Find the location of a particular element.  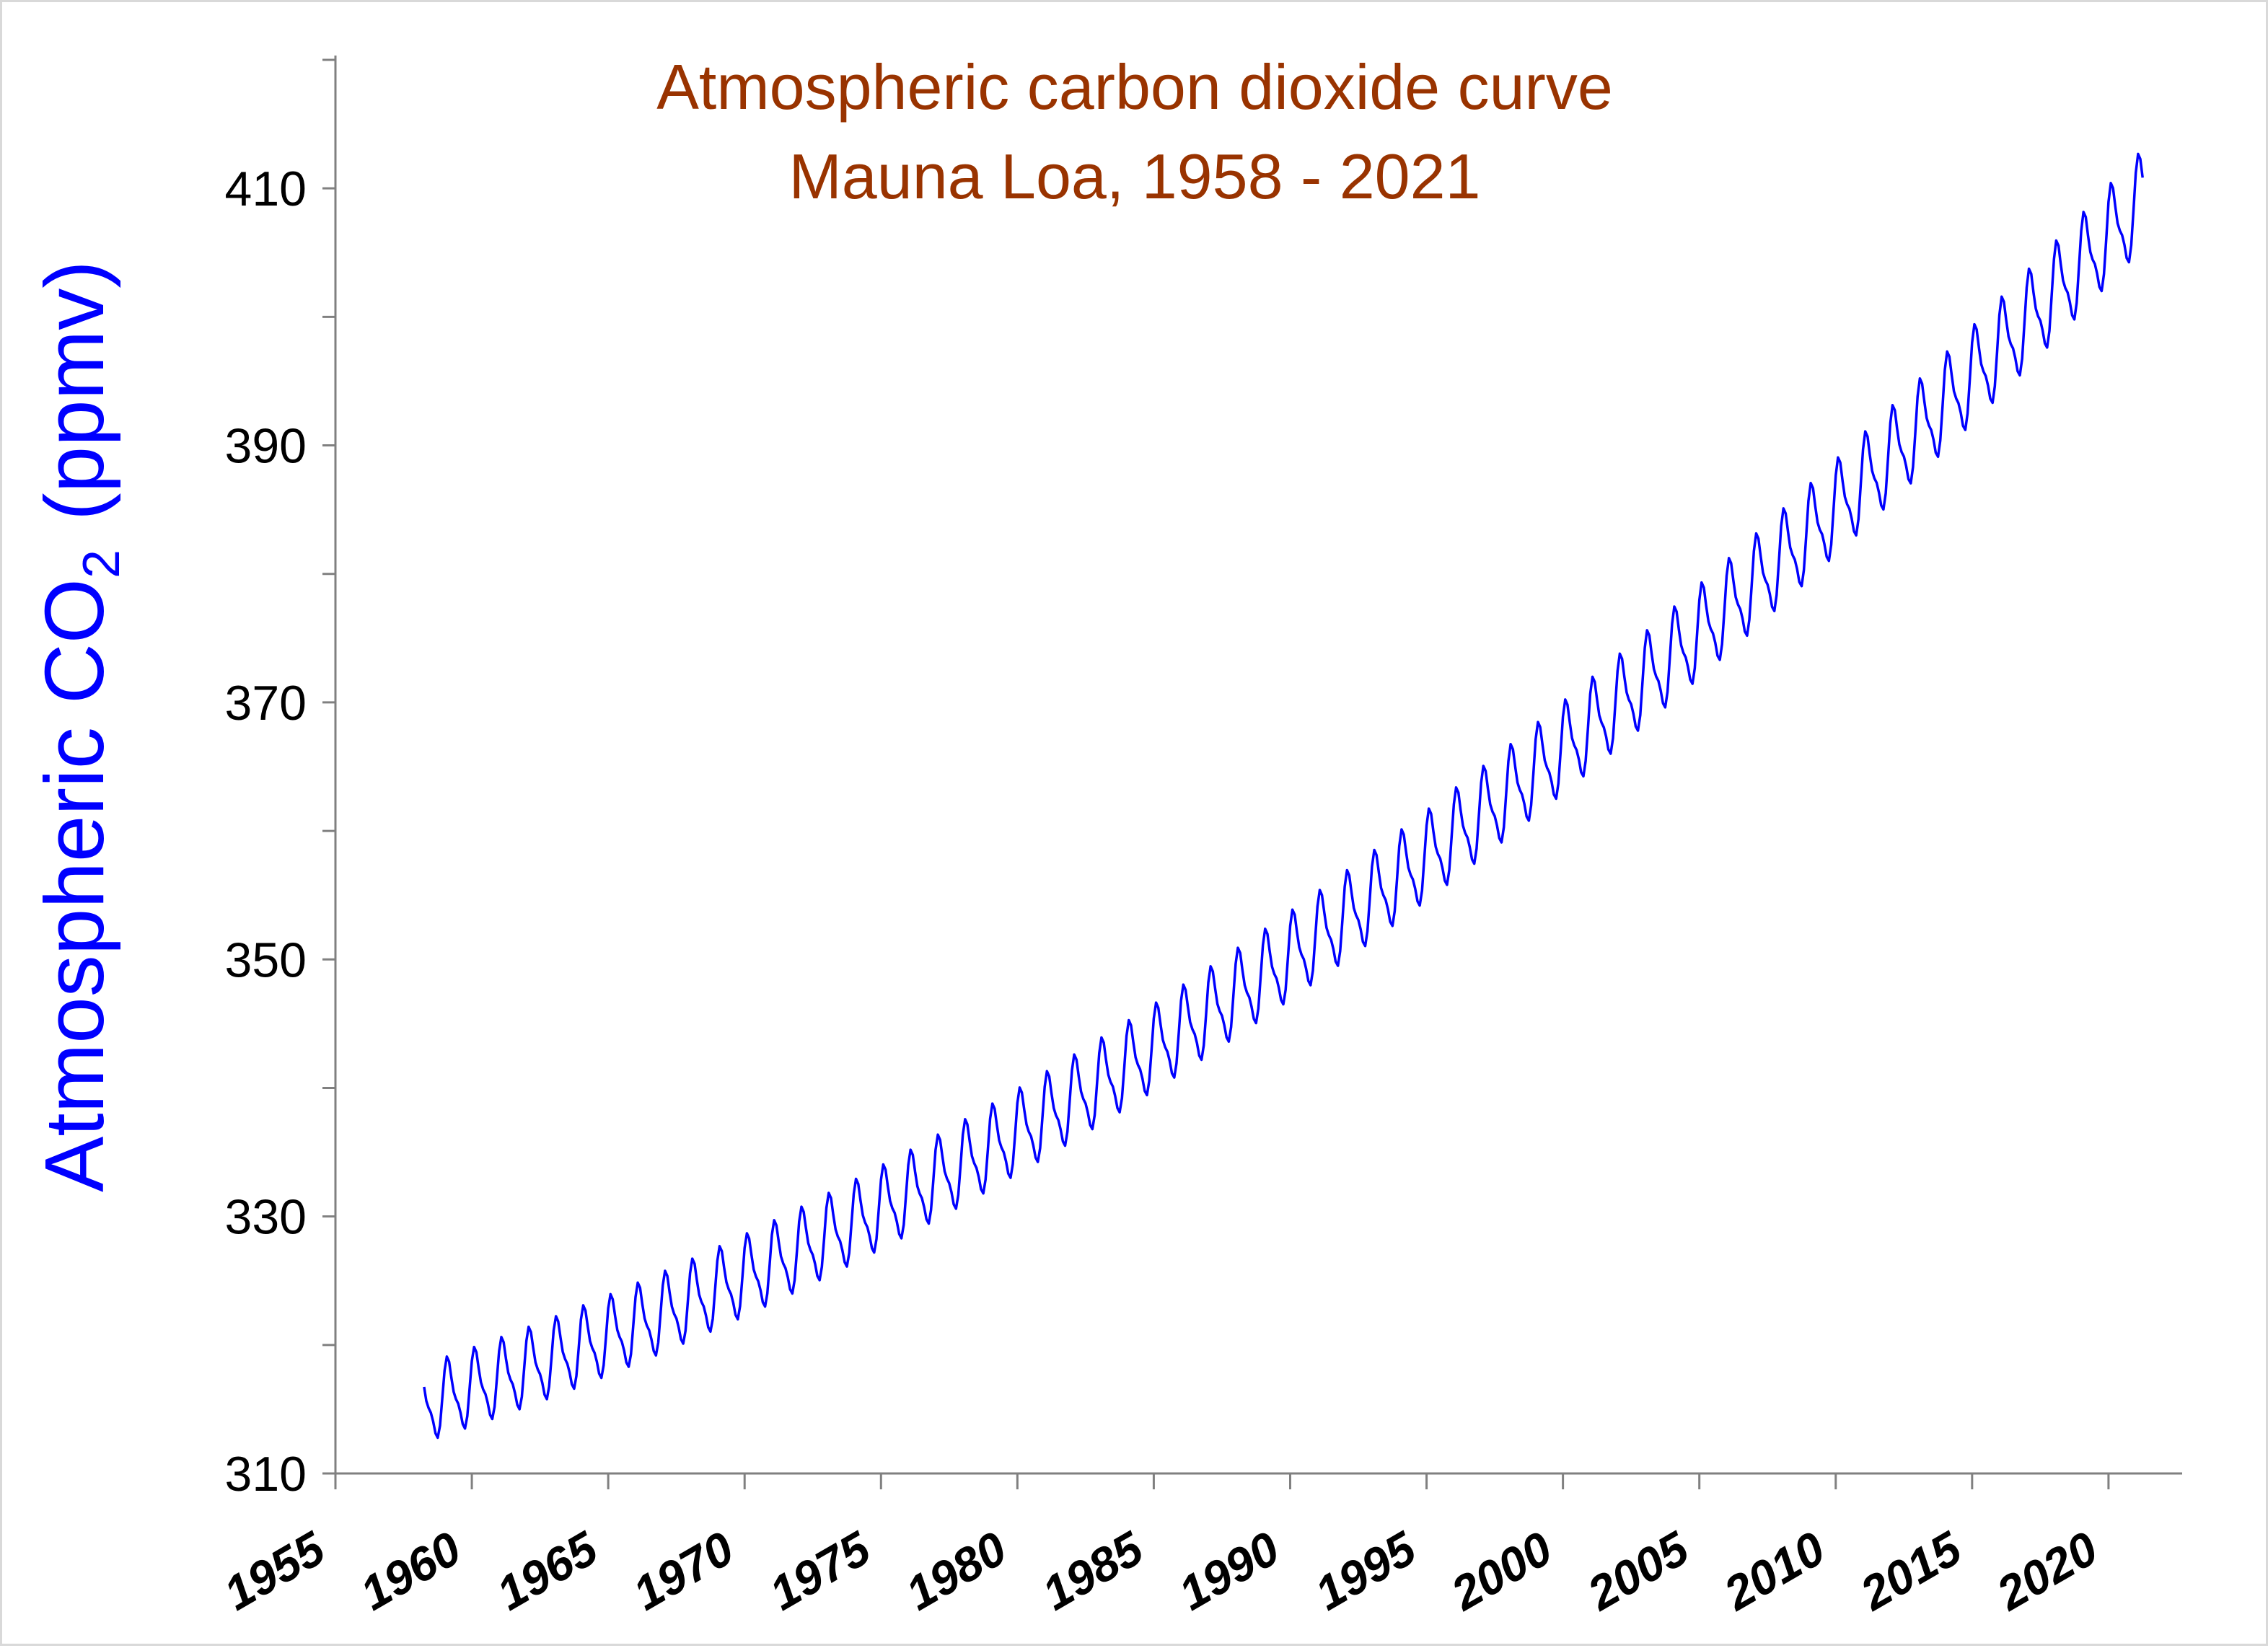

y-axis-label-main: Atmospheric CO is located at coordinates (74, 885).